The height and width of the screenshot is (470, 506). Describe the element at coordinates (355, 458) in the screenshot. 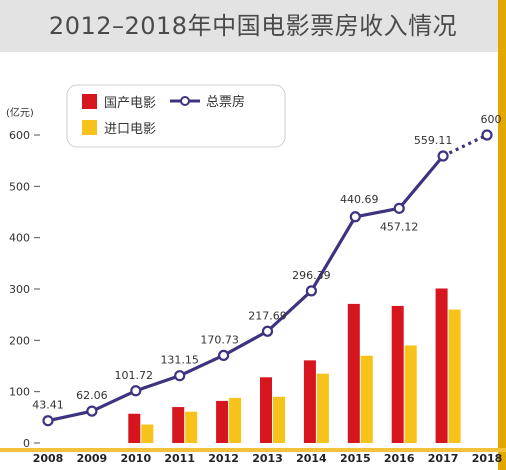

I see `x-tick-label: 2015` at that location.